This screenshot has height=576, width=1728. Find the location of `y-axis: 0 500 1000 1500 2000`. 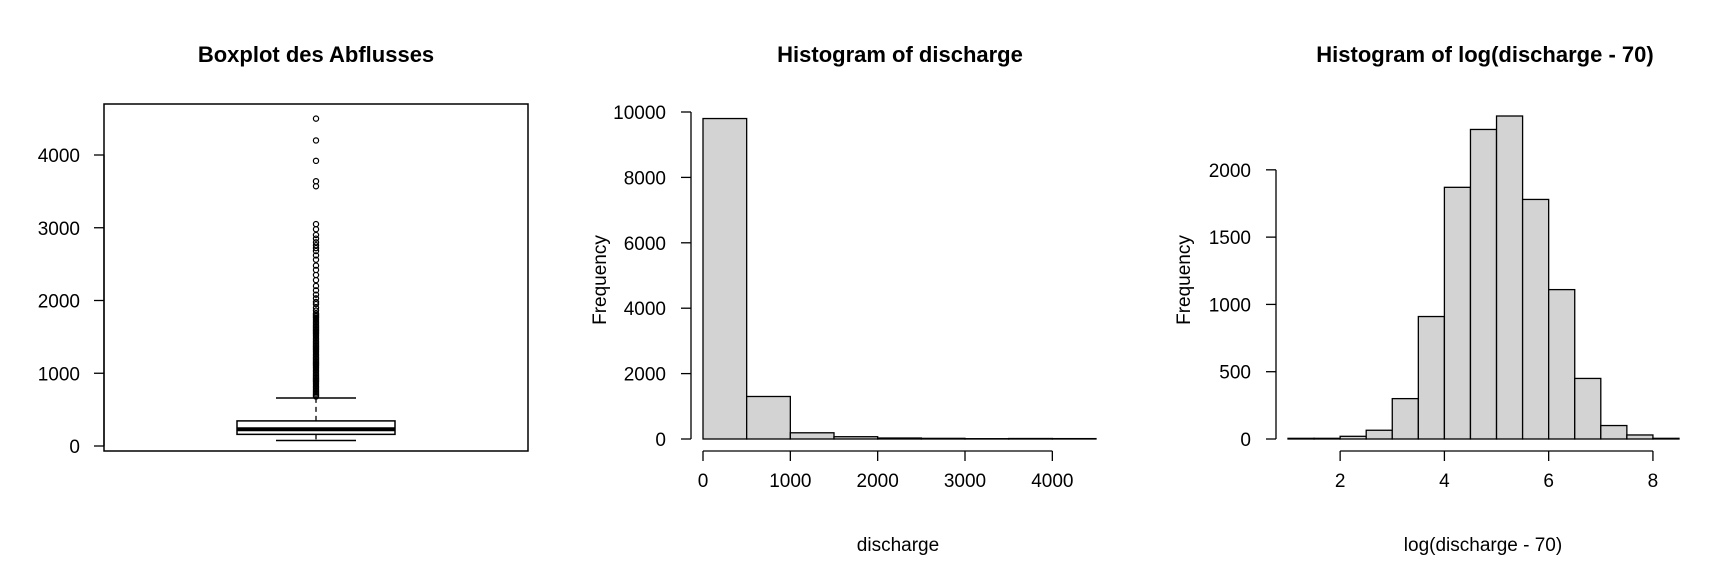

y-axis: 0 500 1000 1500 2000 is located at coordinates (1243, 306).